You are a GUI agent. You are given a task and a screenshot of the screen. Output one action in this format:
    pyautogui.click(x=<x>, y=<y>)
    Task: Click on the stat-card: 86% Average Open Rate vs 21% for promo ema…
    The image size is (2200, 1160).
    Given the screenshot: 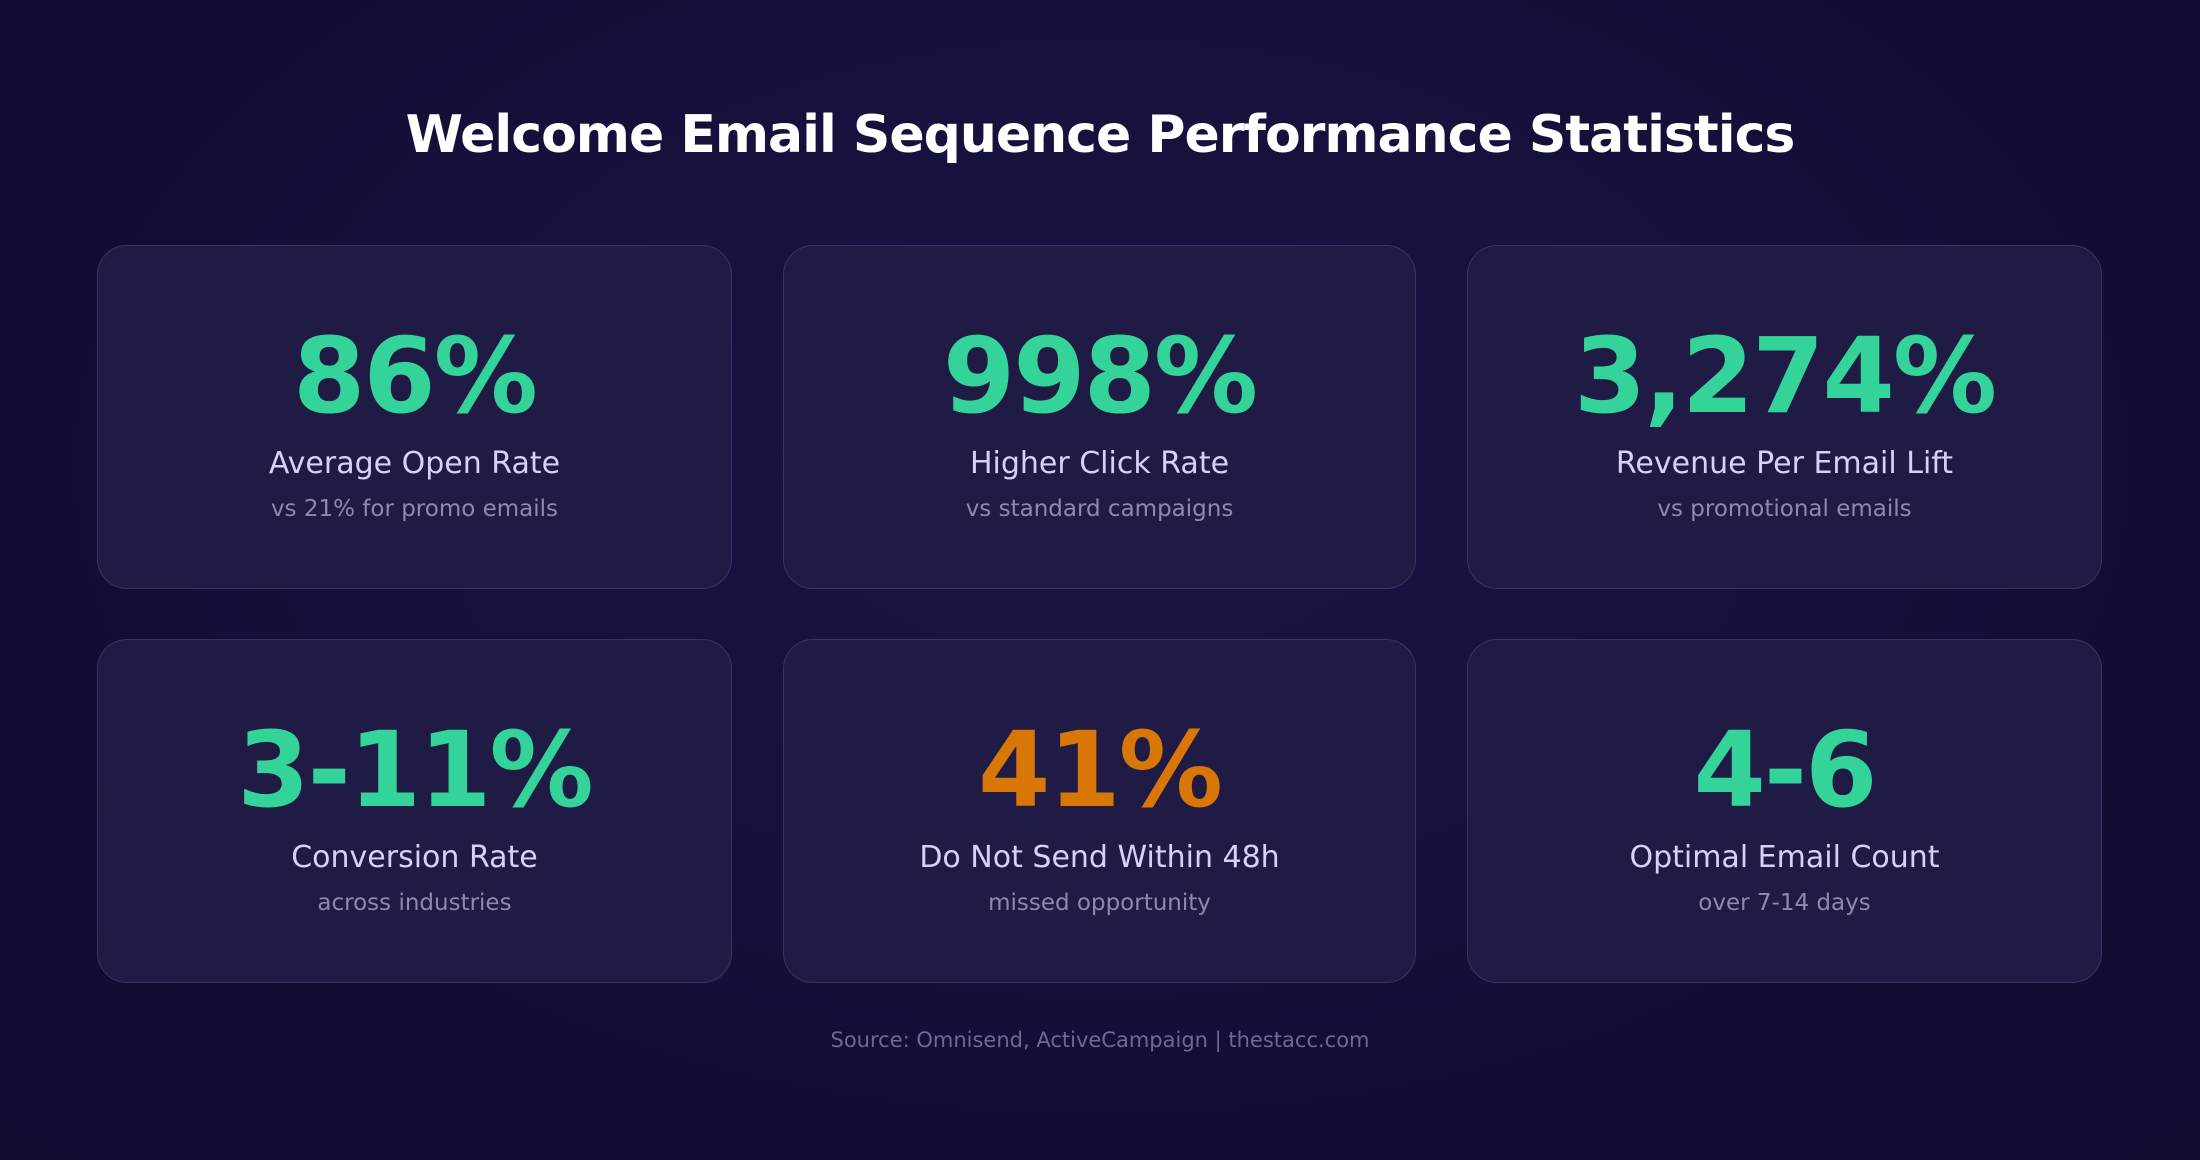 What is the action you would take?
    pyautogui.click(x=414, y=417)
    